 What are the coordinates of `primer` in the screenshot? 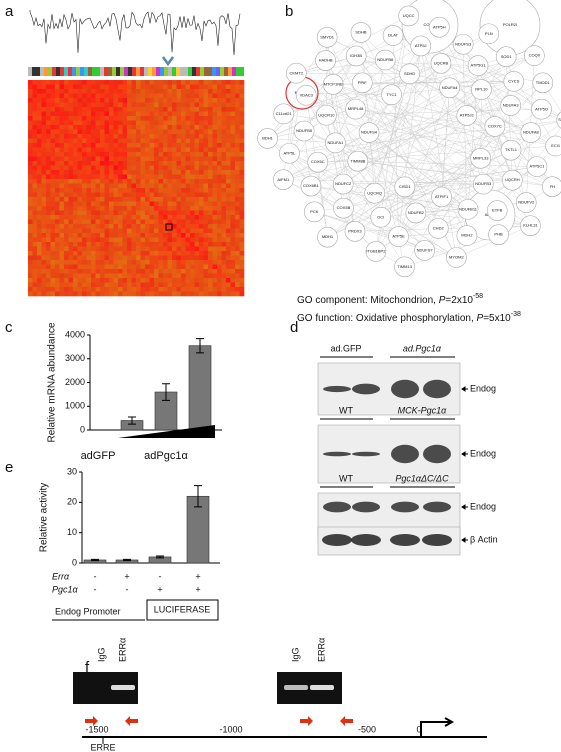 It's located at (131, 721).